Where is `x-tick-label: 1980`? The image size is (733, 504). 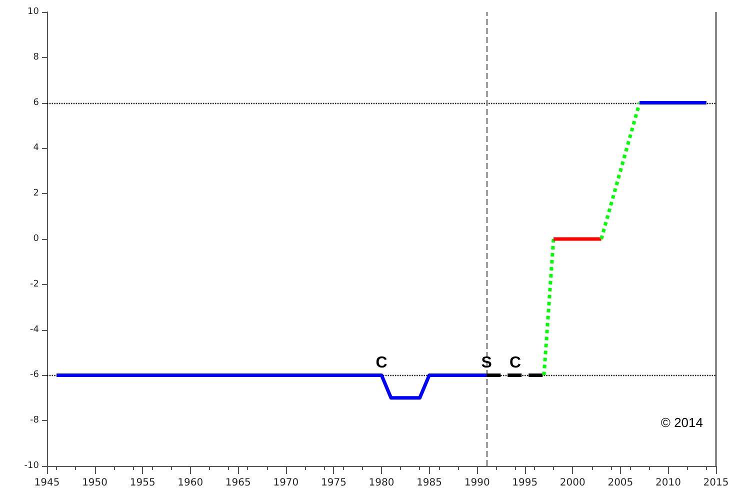
x-tick-label: 1980 is located at coordinates (381, 483).